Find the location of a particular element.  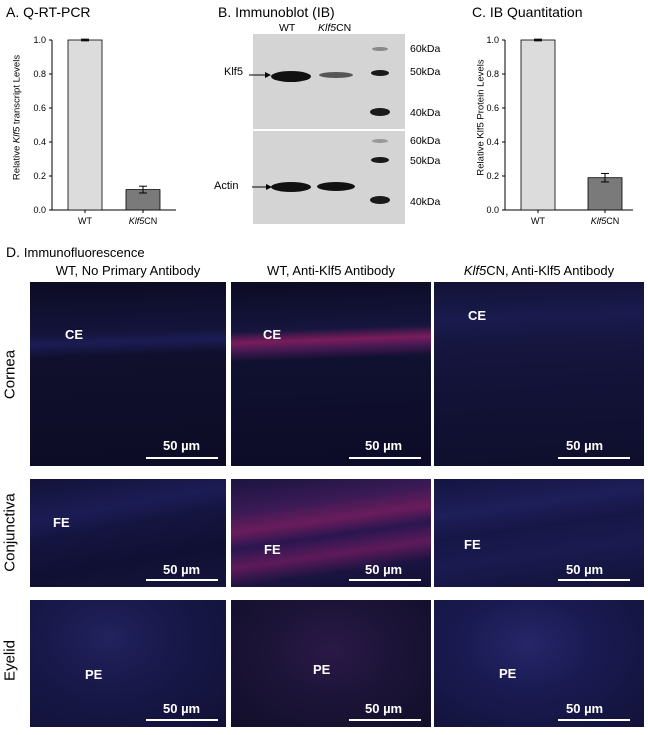

marker-50-bottom is located at coordinates (380, 160).